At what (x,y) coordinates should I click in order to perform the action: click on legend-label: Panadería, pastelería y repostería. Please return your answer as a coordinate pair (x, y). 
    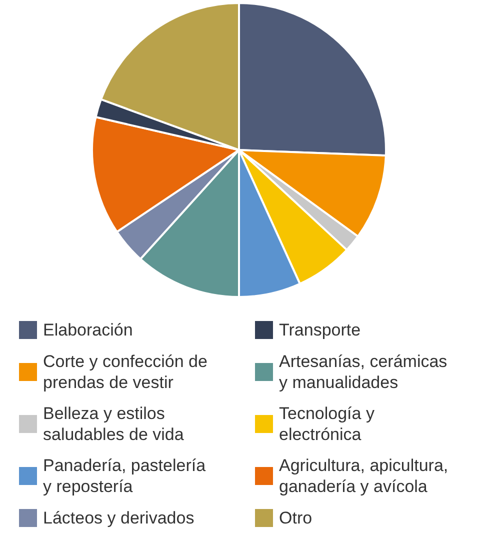
    Looking at the image, I should click on (126, 476).